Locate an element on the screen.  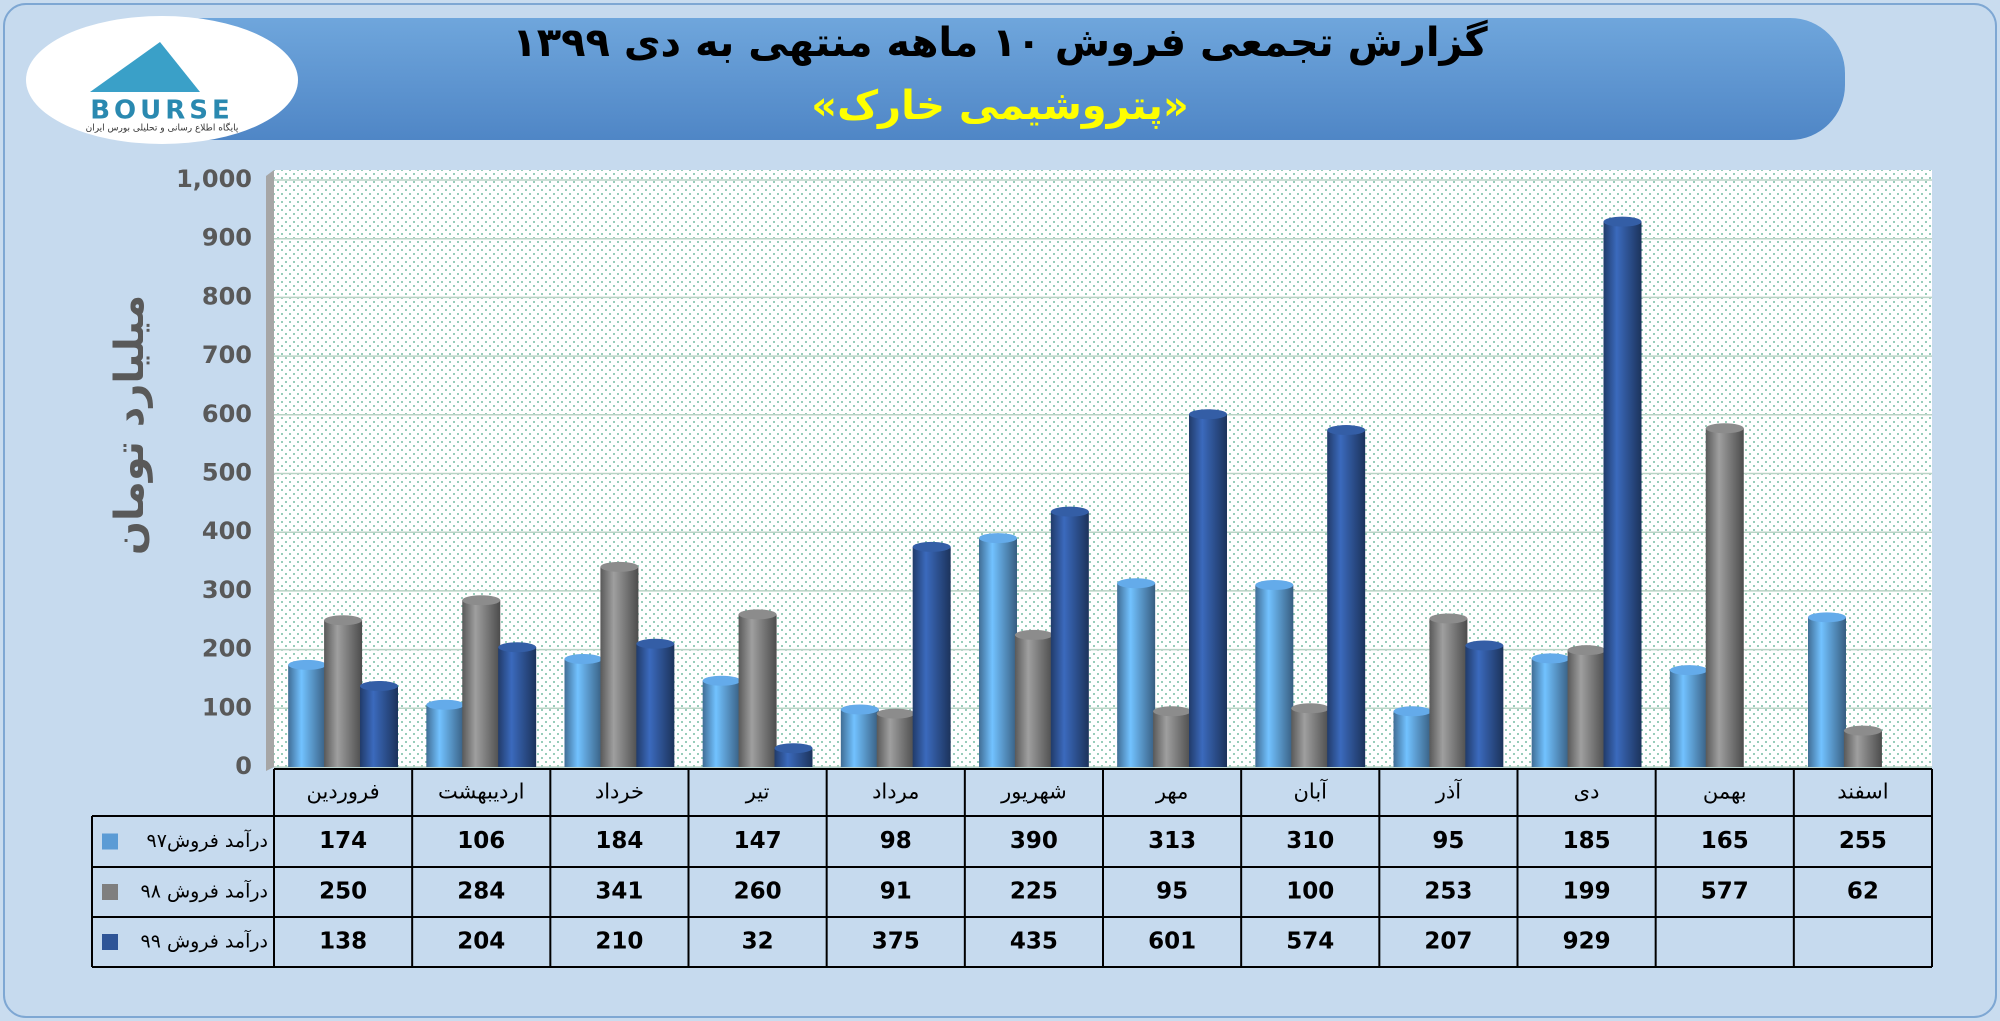
table-value: 174 is located at coordinates (343, 841).